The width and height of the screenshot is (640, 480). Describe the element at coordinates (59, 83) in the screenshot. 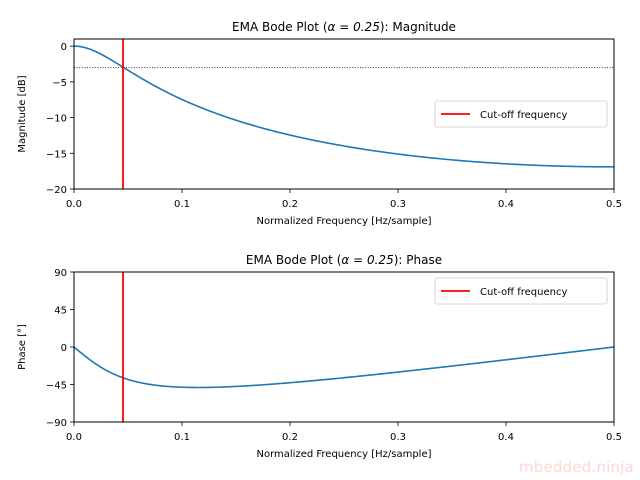

I see `y-tick-label: −5` at that location.